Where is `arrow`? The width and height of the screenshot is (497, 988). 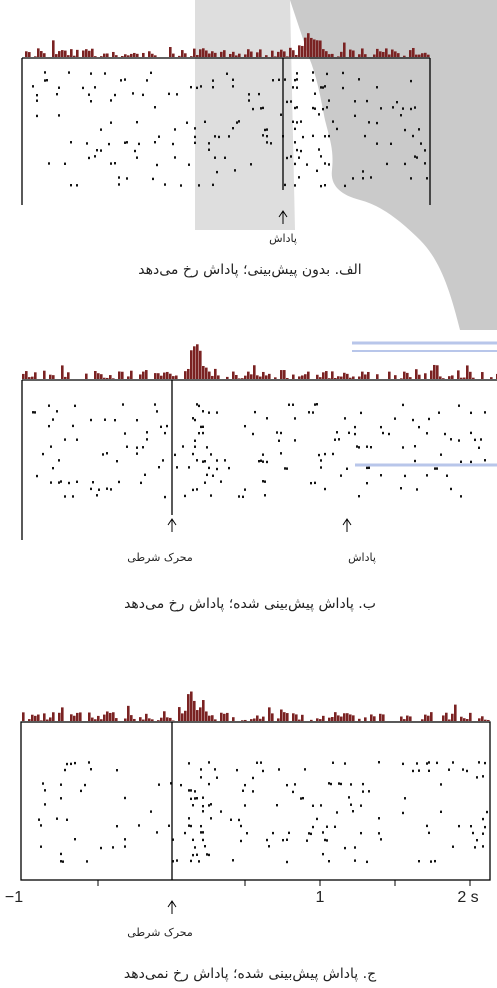
arrow is located at coordinates (347, 525).